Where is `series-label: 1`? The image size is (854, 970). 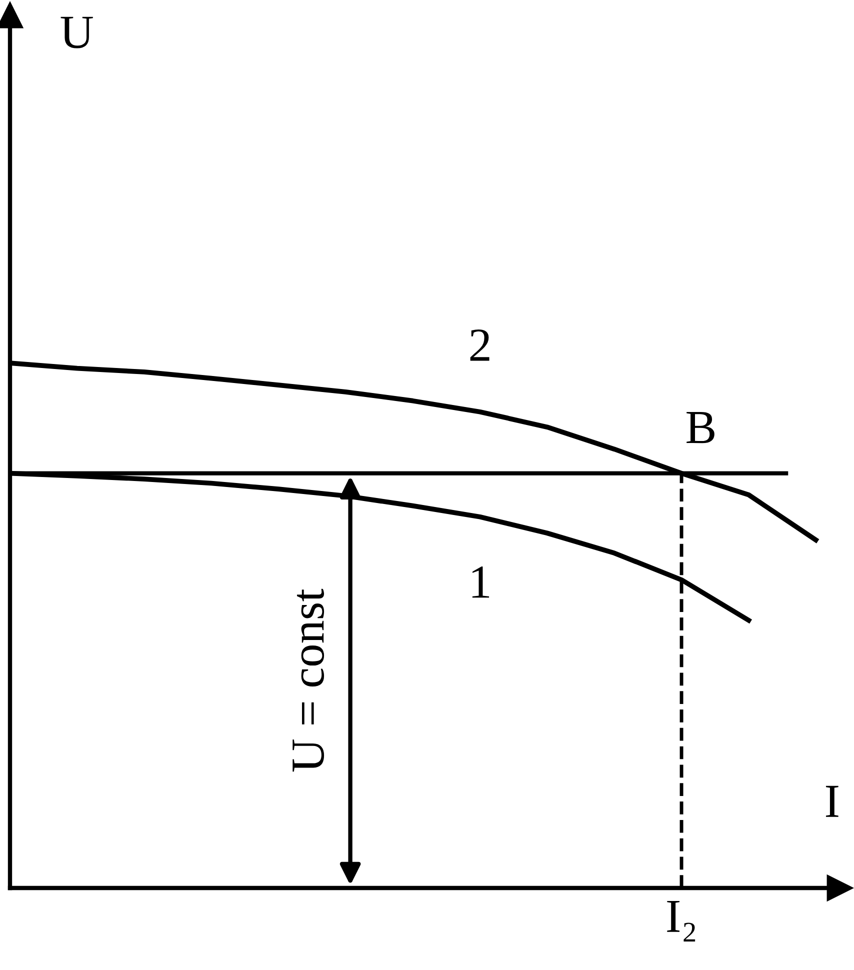 series-label: 1 is located at coordinates (481, 582).